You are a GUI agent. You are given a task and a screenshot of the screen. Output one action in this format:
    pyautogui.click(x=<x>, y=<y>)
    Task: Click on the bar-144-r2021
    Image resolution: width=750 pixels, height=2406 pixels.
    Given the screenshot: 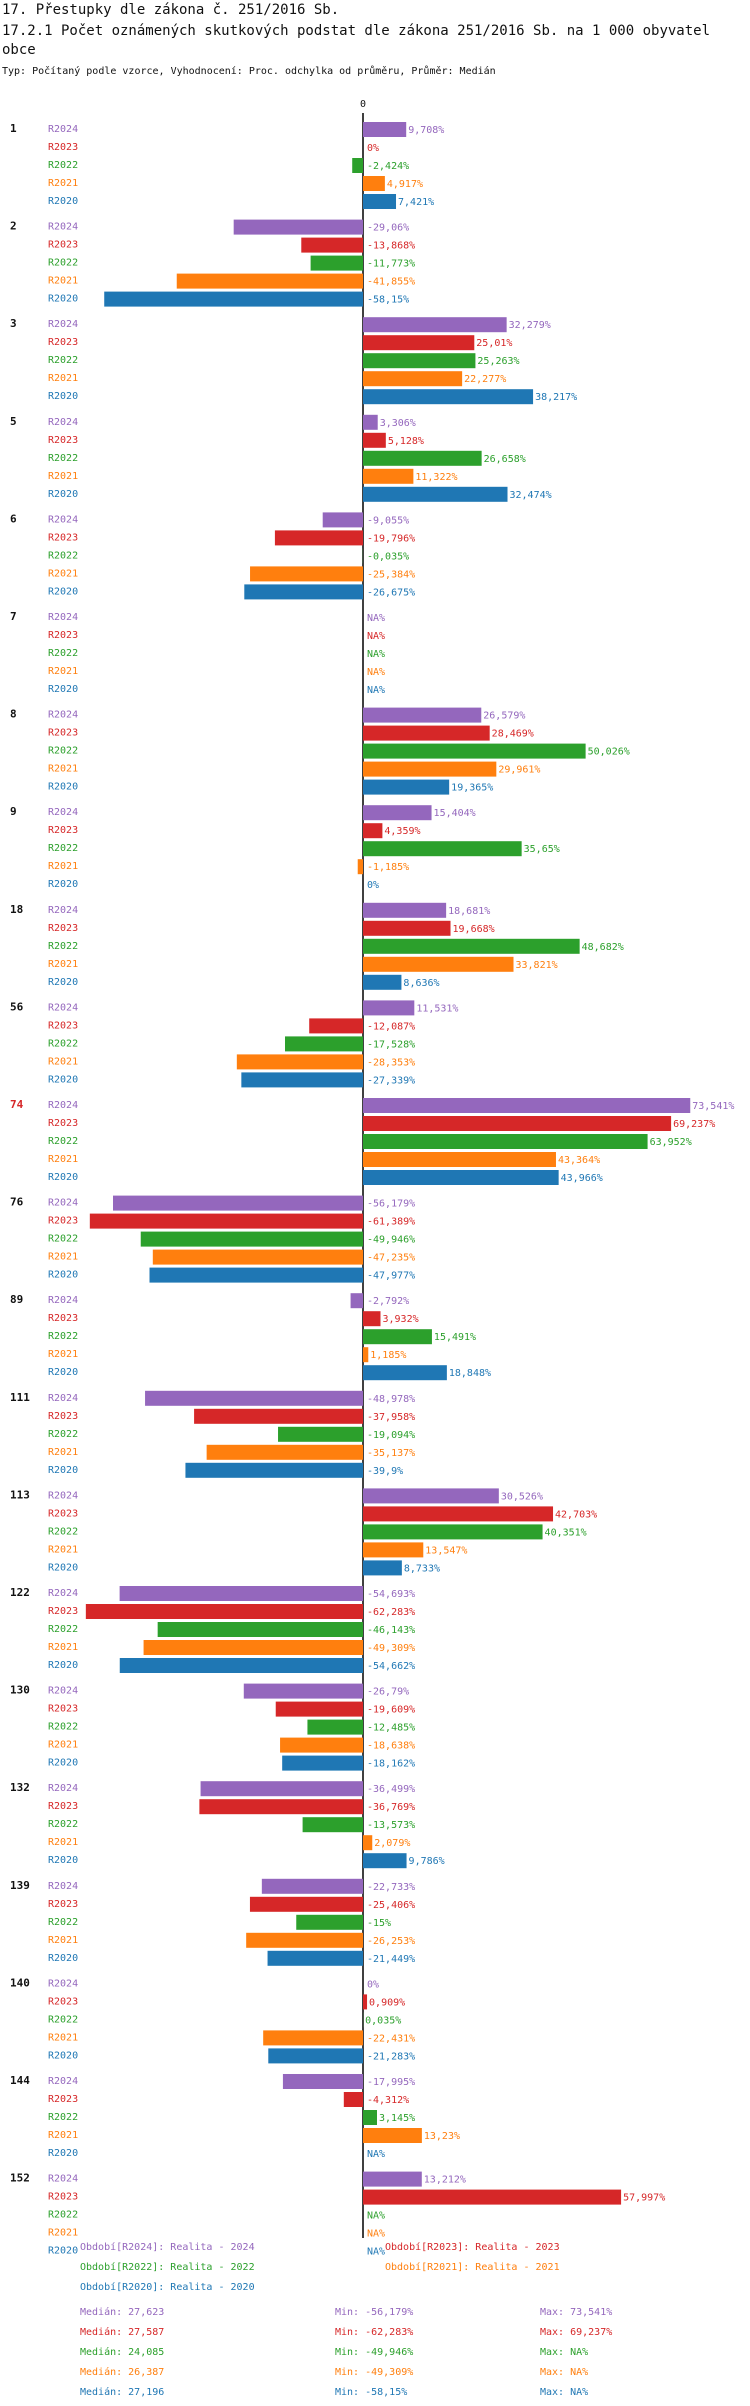 What is the action you would take?
    pyautogui.click(x=392, y=2135)
    